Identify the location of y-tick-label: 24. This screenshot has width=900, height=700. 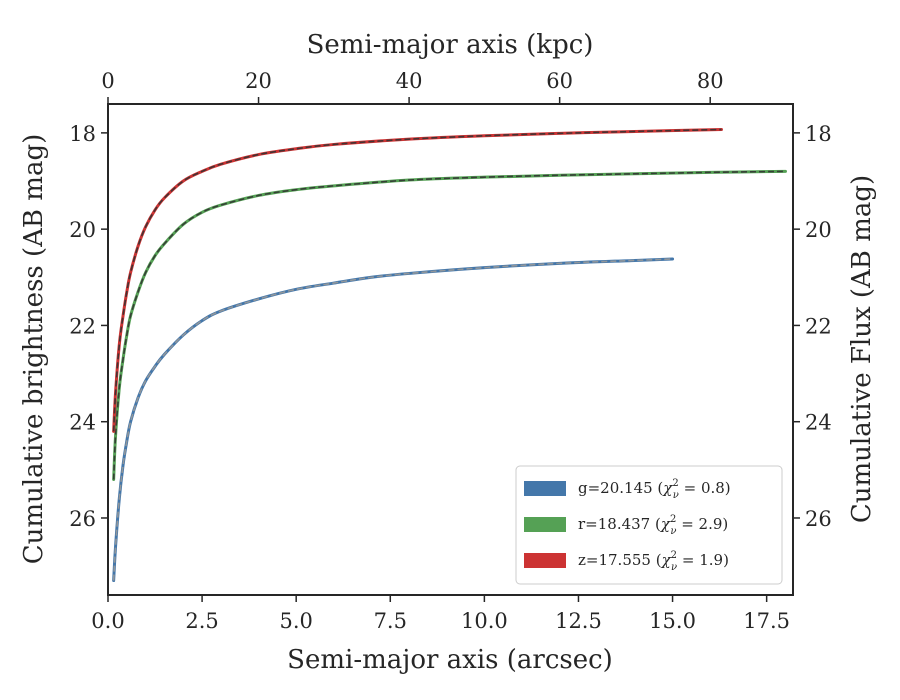
(82, 423).